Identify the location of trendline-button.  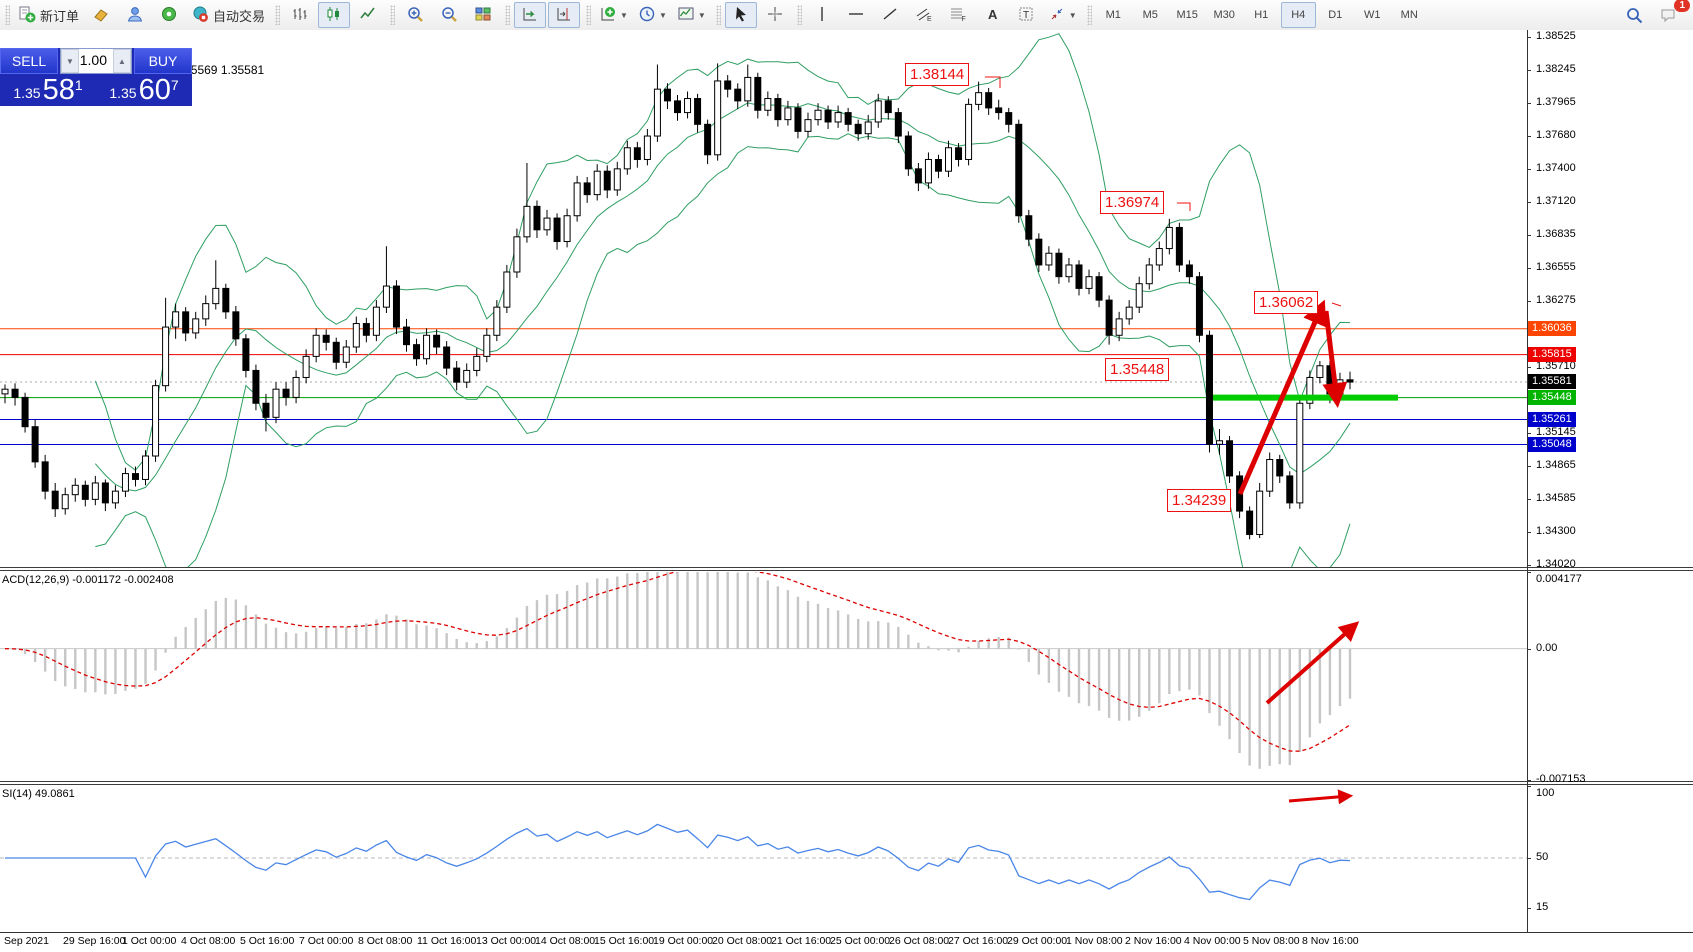
(890, 15).